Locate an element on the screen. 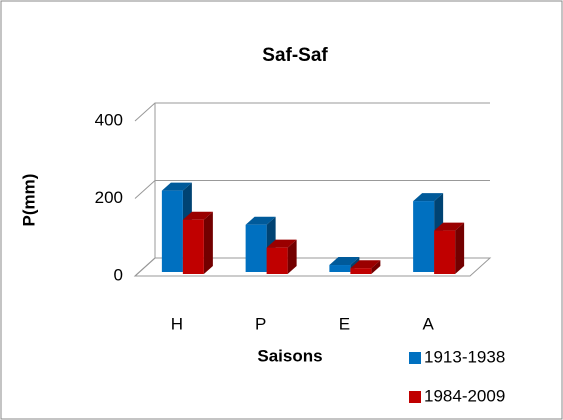 This screenshot has width=563, height=420. chart-title: Saf-Saf is located at coordinates (295, 55).